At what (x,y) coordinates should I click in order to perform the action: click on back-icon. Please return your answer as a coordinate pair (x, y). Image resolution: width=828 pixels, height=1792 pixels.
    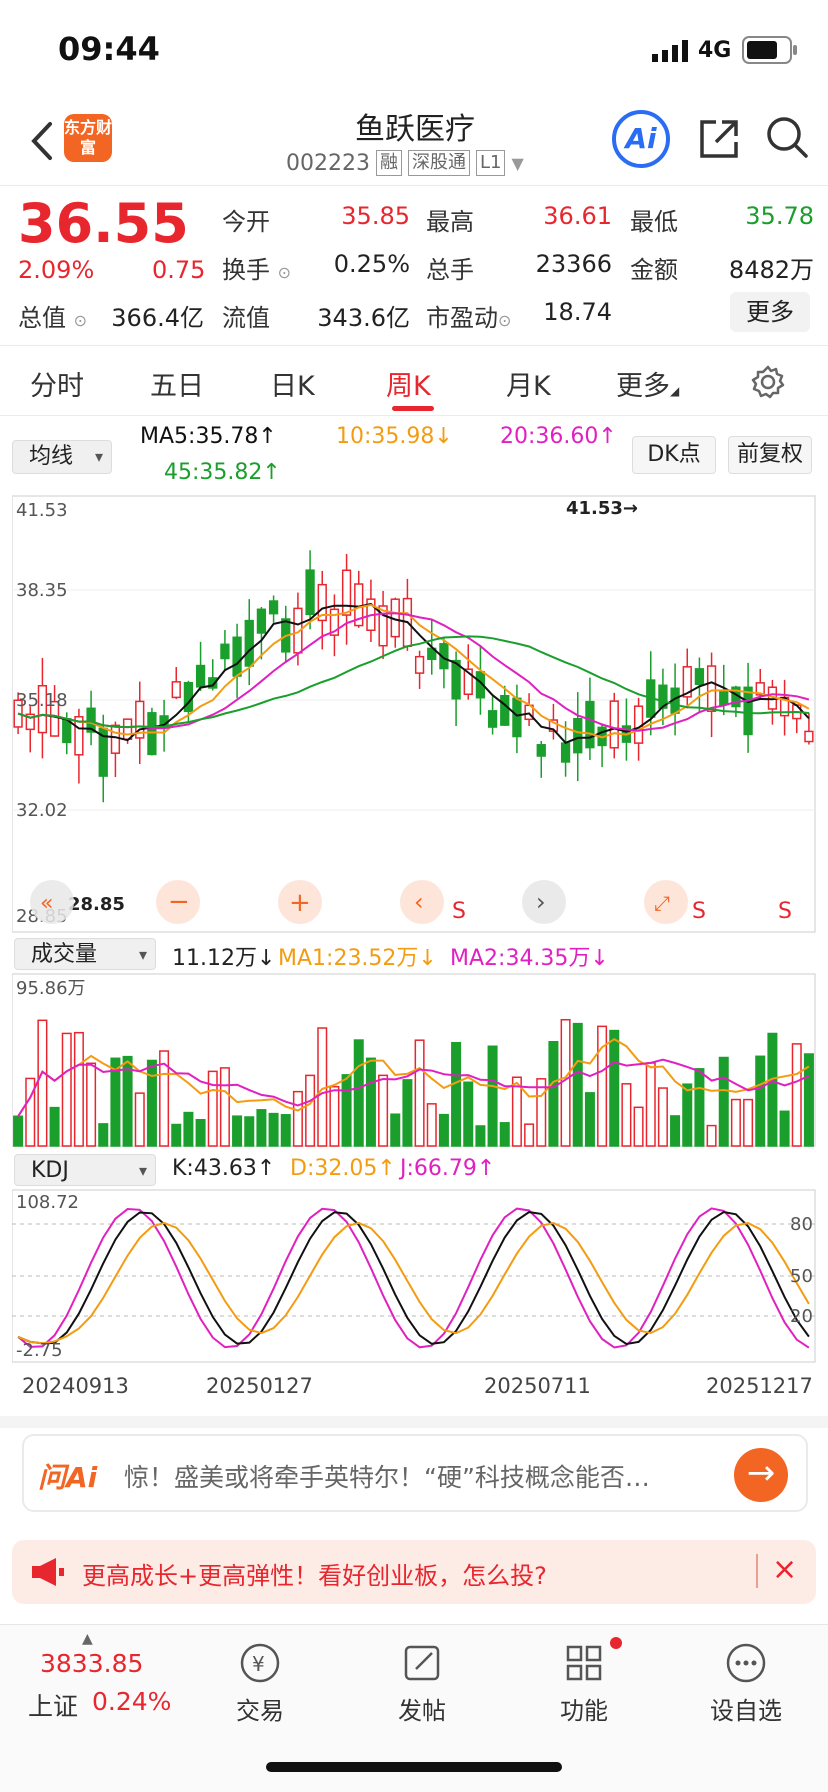
    Looking at the image, I should click on (44, 141).